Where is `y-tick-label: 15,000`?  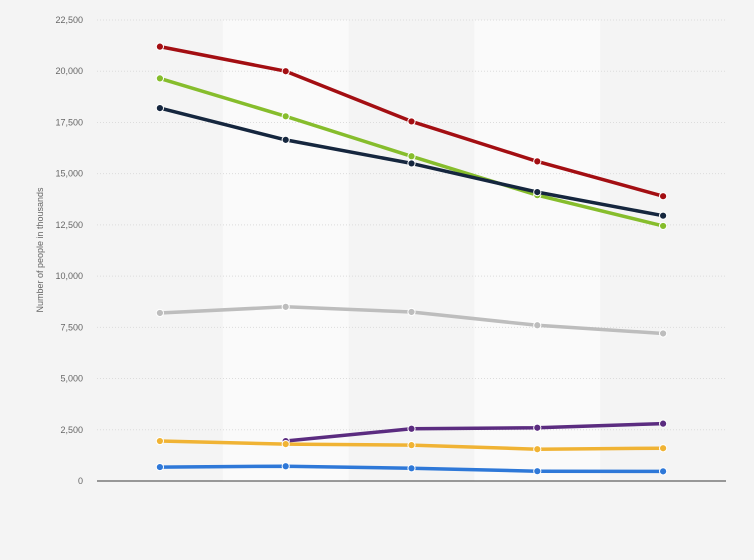 y-tick-label: 15,000 is located at coordinates (69, 174).